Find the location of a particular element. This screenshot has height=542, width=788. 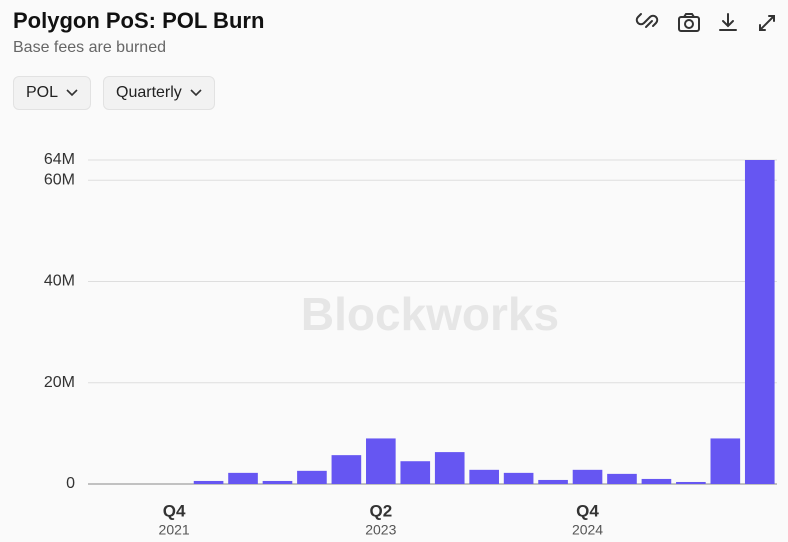

x-tick-label: Q2 is located at coordinates (380, 510).